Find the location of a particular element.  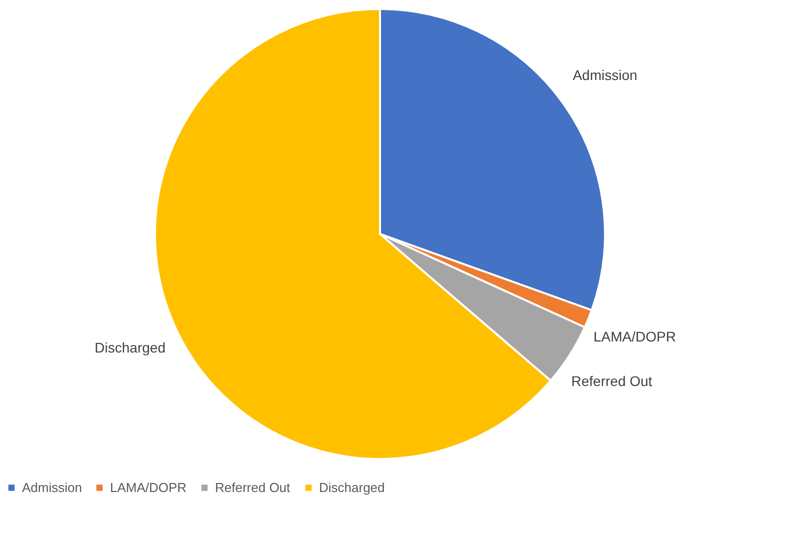

slice-label: Referred Out is located at coordinates (611, 381).